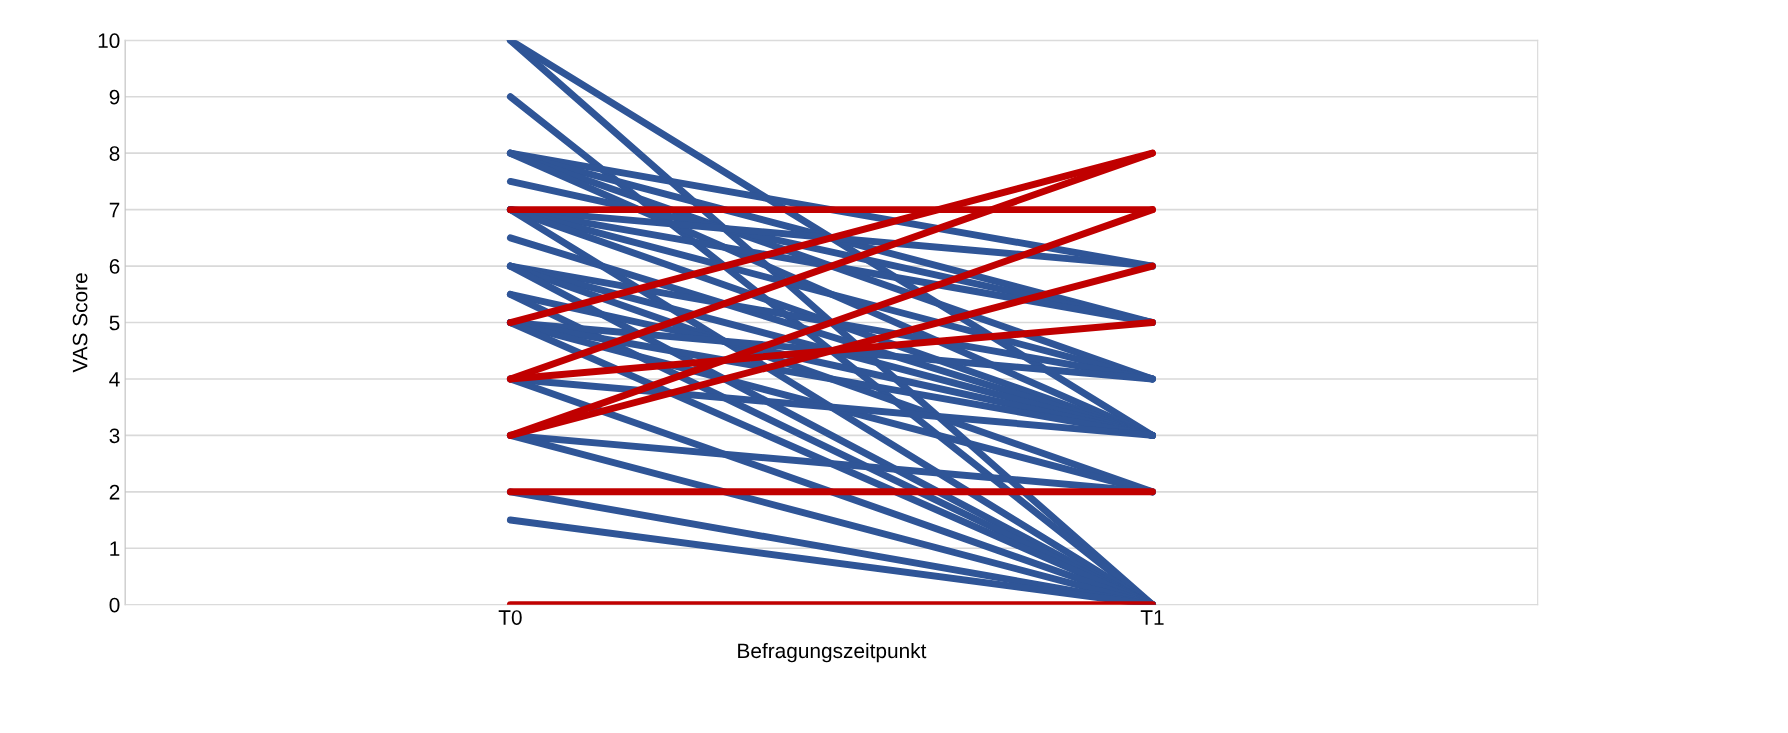 The image size is (1788, 733). Describe the element at coordinates (114, 323) in the screenshot. I see `y-tick-label: 5` at that location.